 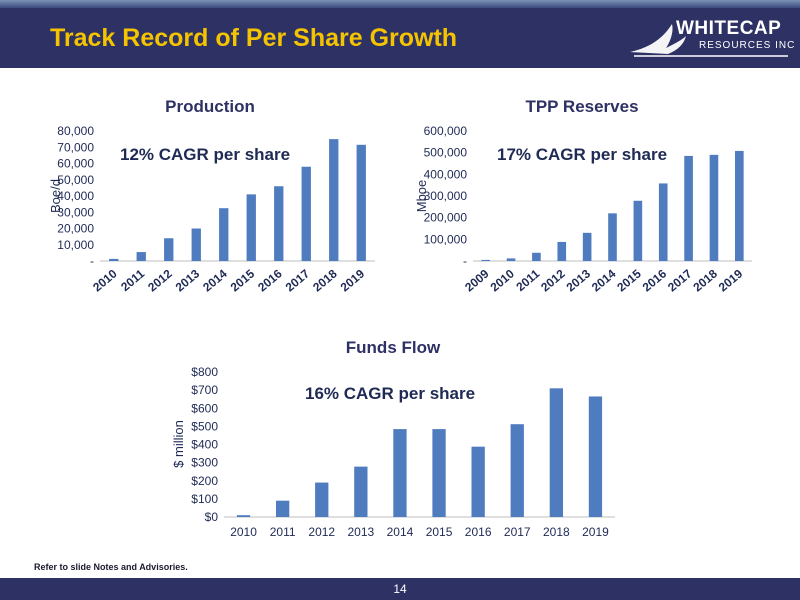 What do you see at coordinates (75, 131) in the screenshot?
I see `y-tick-label: 80,000` at bounding box center [75, 131].